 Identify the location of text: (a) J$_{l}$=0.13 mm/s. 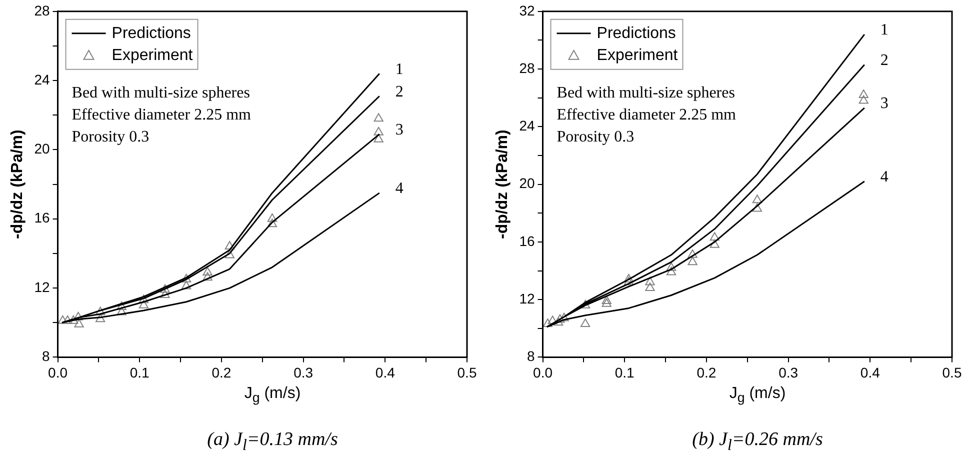
(272, 442).